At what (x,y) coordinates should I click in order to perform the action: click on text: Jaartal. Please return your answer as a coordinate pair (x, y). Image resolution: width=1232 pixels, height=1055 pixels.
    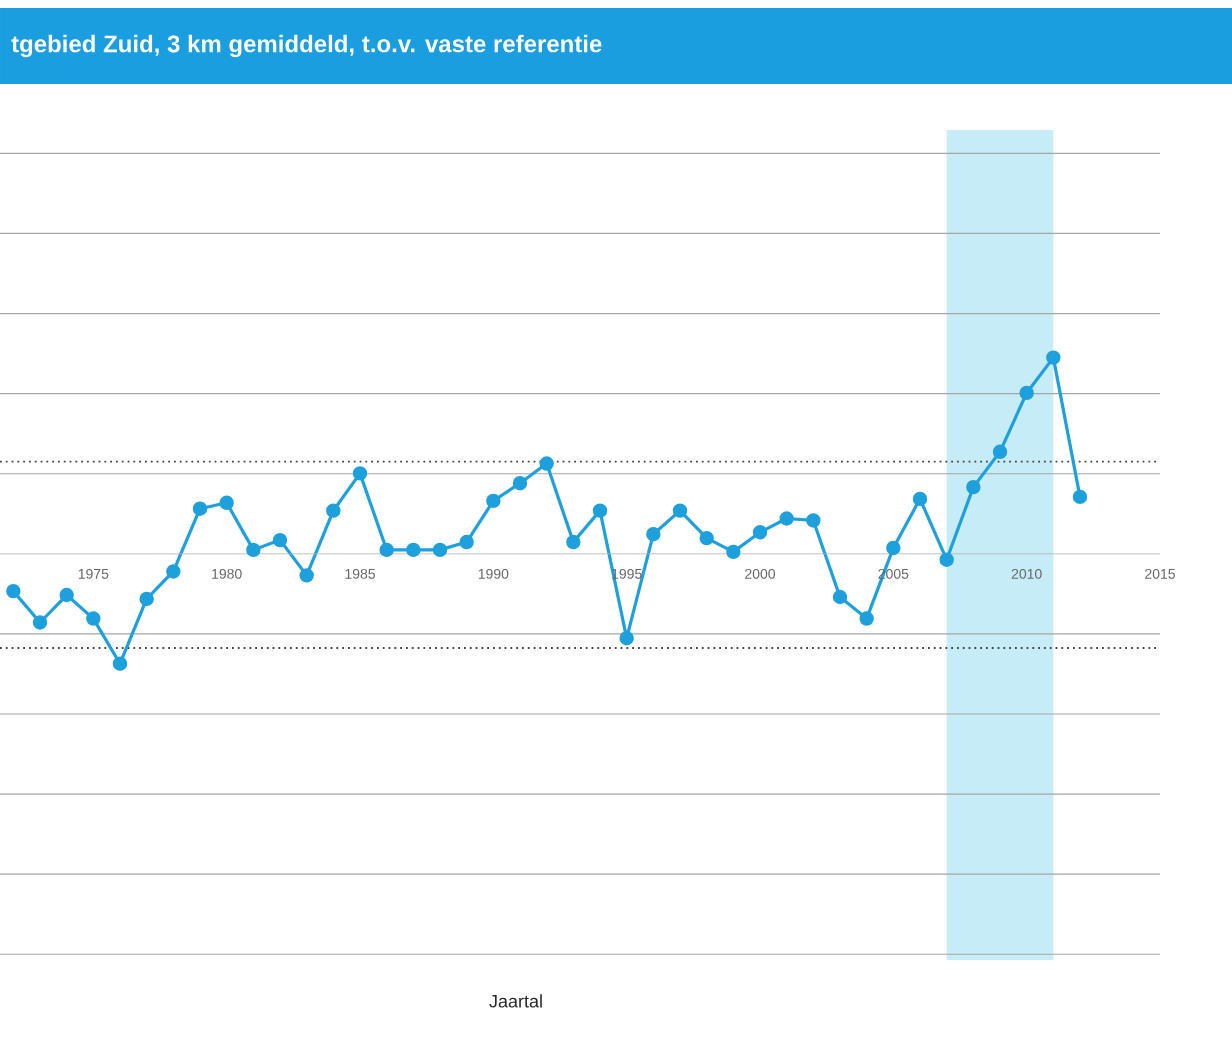
    Looking at the image, I should click on (515, 1001).